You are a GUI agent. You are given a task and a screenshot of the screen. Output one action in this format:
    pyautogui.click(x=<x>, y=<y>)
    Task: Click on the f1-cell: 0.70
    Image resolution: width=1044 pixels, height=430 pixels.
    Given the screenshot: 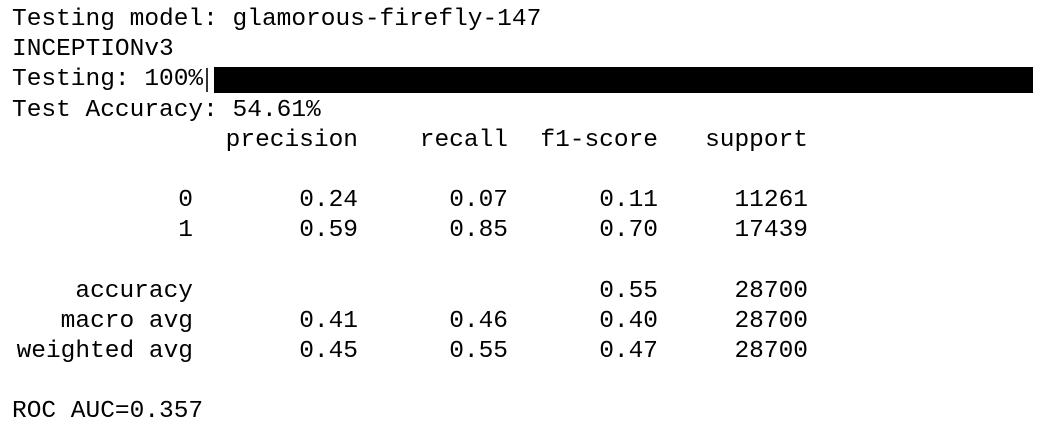 What is the action you would take?
    pyautogui.click(x=628, y=231)
    